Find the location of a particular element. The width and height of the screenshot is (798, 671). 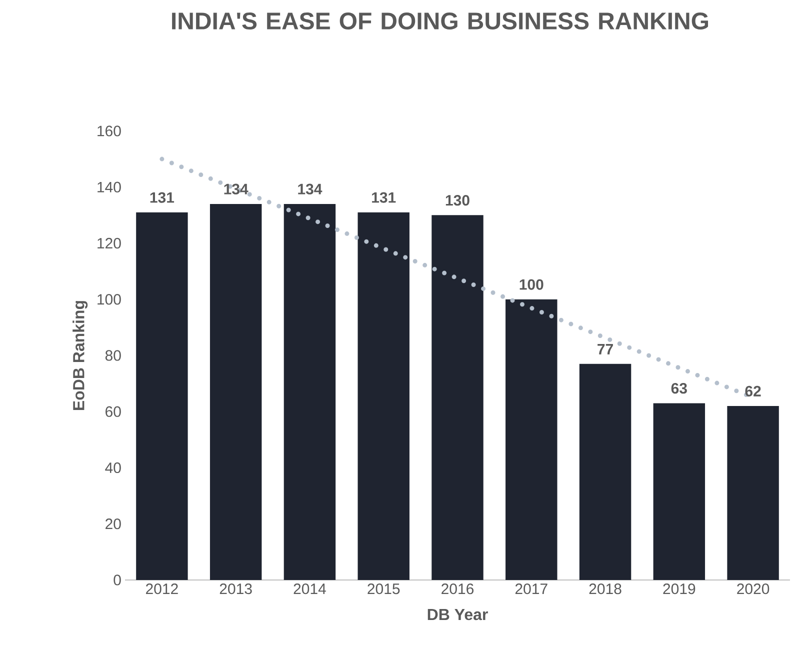

x-tick-label: 2020 is located at coordinates (753, 589).